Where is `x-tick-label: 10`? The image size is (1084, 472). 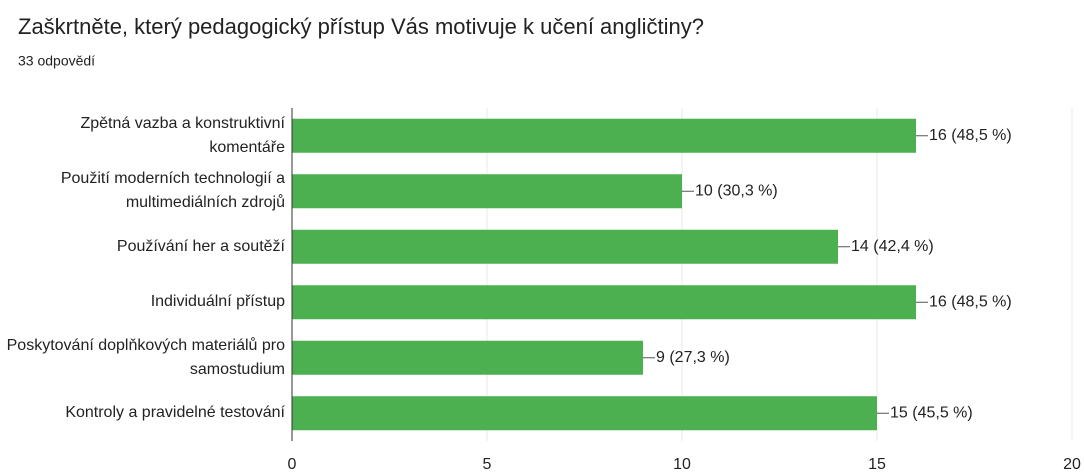
x-tick-label: 10 is located at coordinates (682, 464).